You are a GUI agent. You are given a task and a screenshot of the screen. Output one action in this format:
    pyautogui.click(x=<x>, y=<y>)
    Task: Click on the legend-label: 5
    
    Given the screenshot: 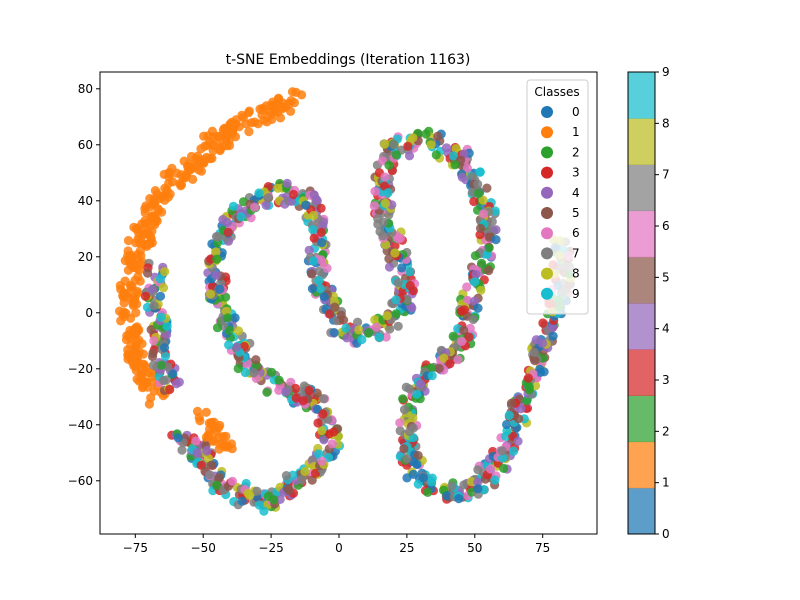 What is the action you would take?
    pyautogui.click(x=576, y=213)
    